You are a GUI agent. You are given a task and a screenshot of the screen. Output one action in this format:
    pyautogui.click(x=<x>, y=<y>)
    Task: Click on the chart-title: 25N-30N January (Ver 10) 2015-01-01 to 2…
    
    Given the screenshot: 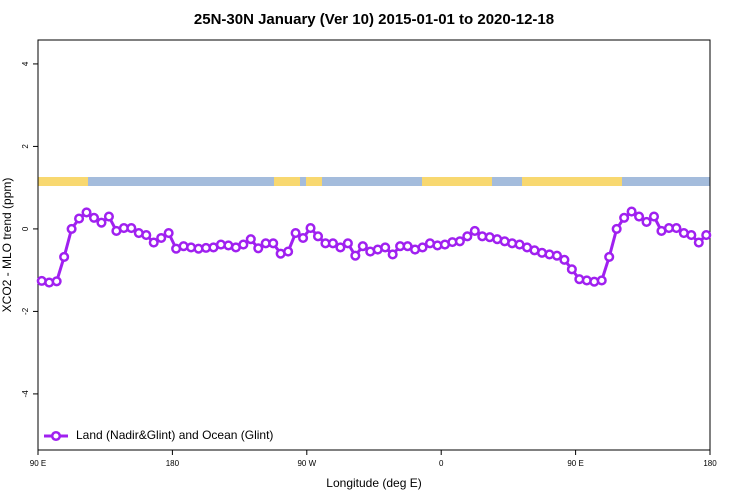 What is the action you would take?
    pyautogui.click(x=374, y=19)
    